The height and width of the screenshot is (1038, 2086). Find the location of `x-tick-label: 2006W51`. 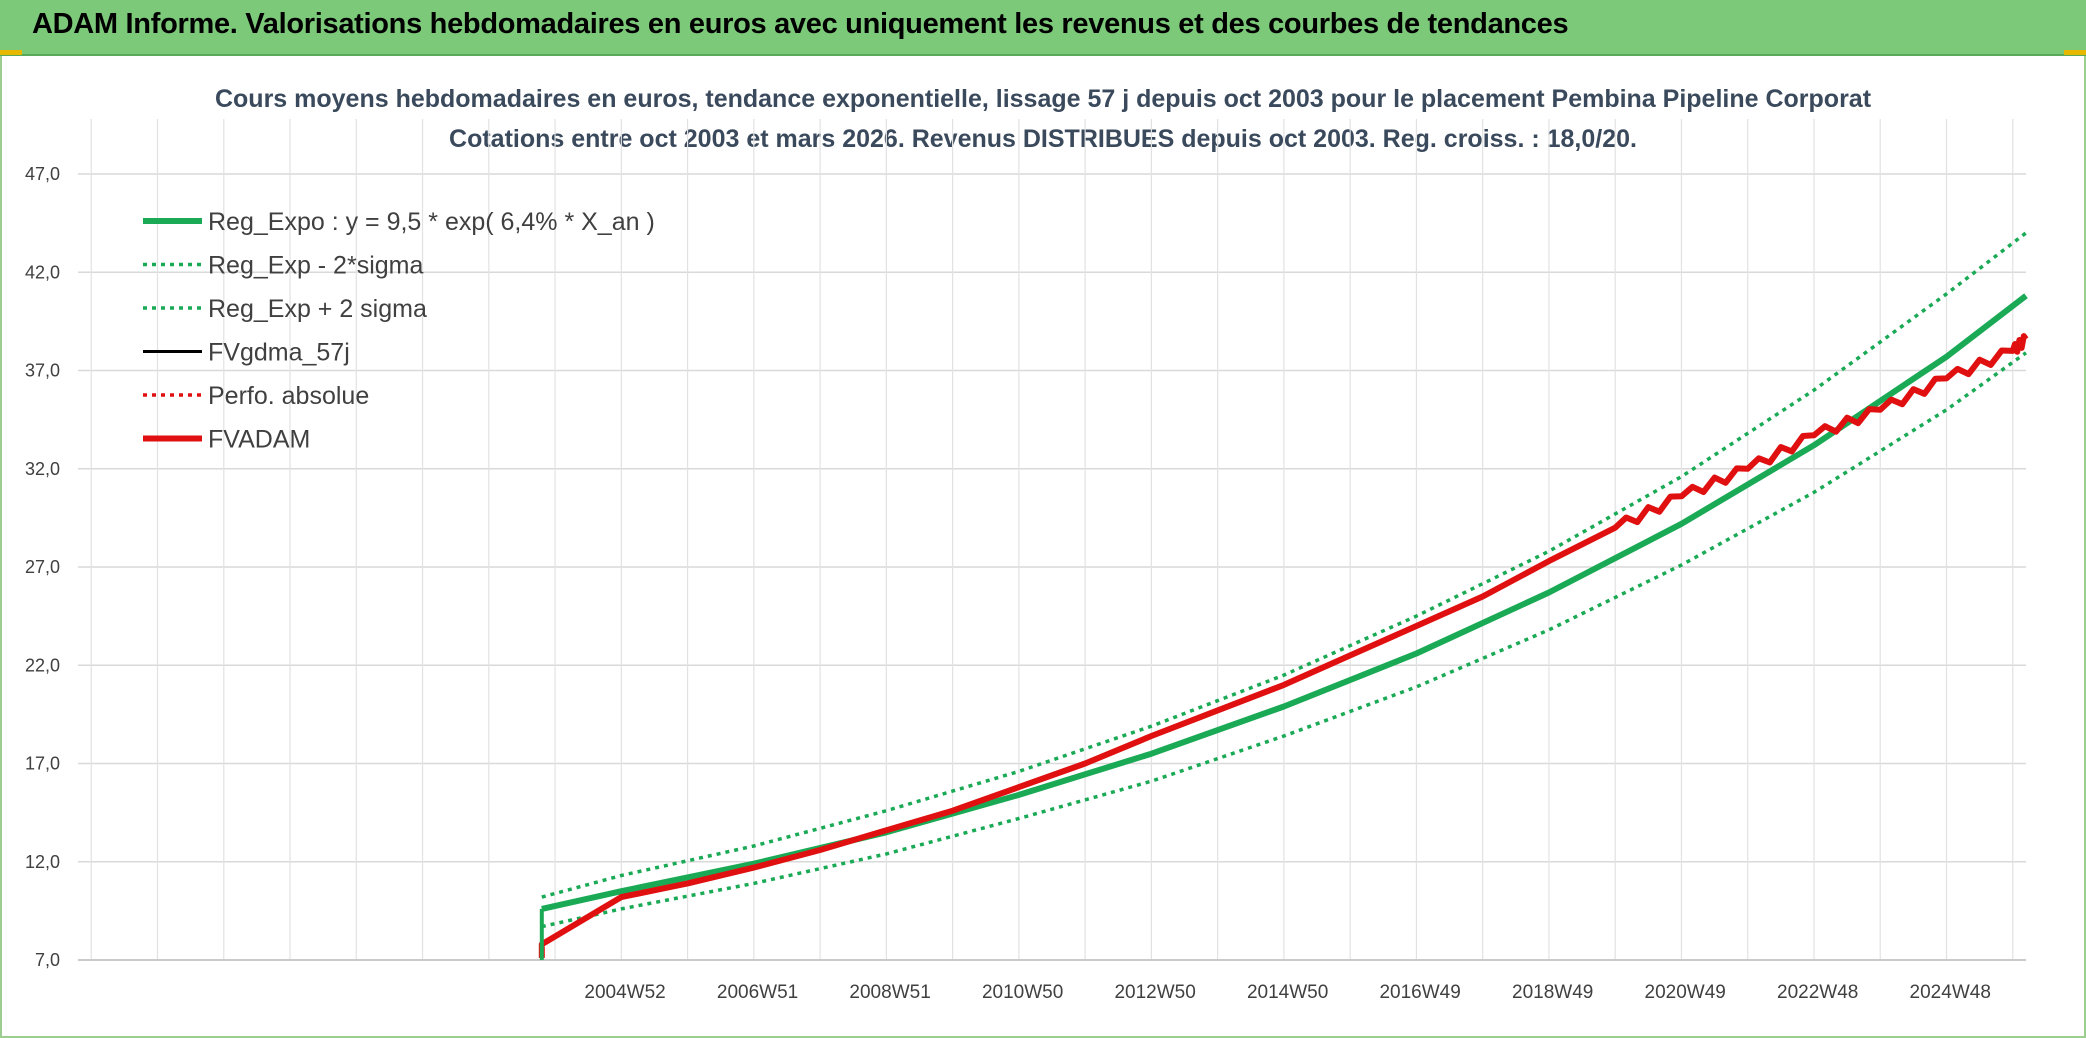

x-tick-label: 2006W51 is located at coordinates (757, 992).